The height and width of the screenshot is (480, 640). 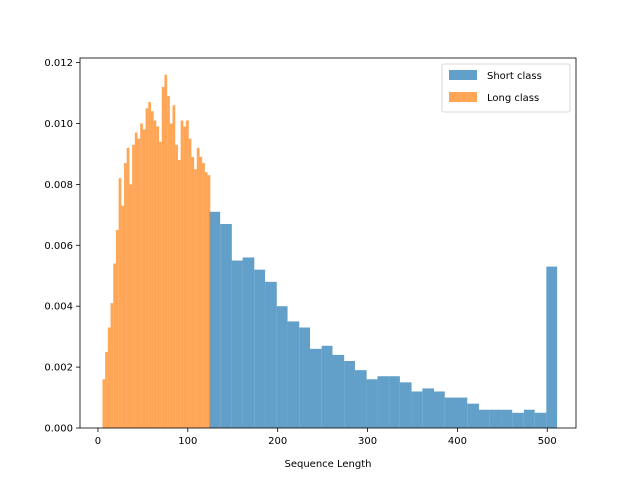 What do you see at coordinates (98, 441) in the screenshot?
I see `x-tick-label: 0` at bounding box center [98, 441].